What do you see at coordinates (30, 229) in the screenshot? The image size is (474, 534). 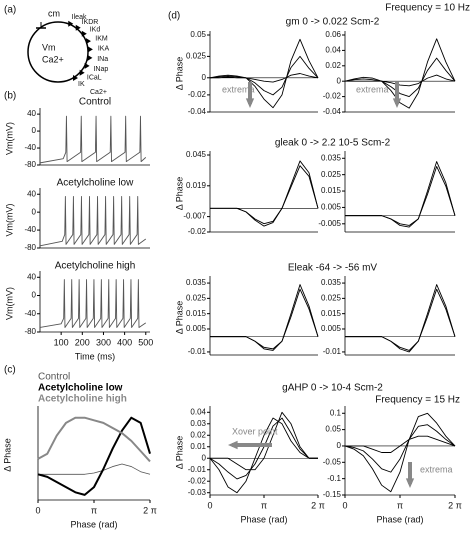 I see `y-tick-label: -40` at bounding box center [30, 229].